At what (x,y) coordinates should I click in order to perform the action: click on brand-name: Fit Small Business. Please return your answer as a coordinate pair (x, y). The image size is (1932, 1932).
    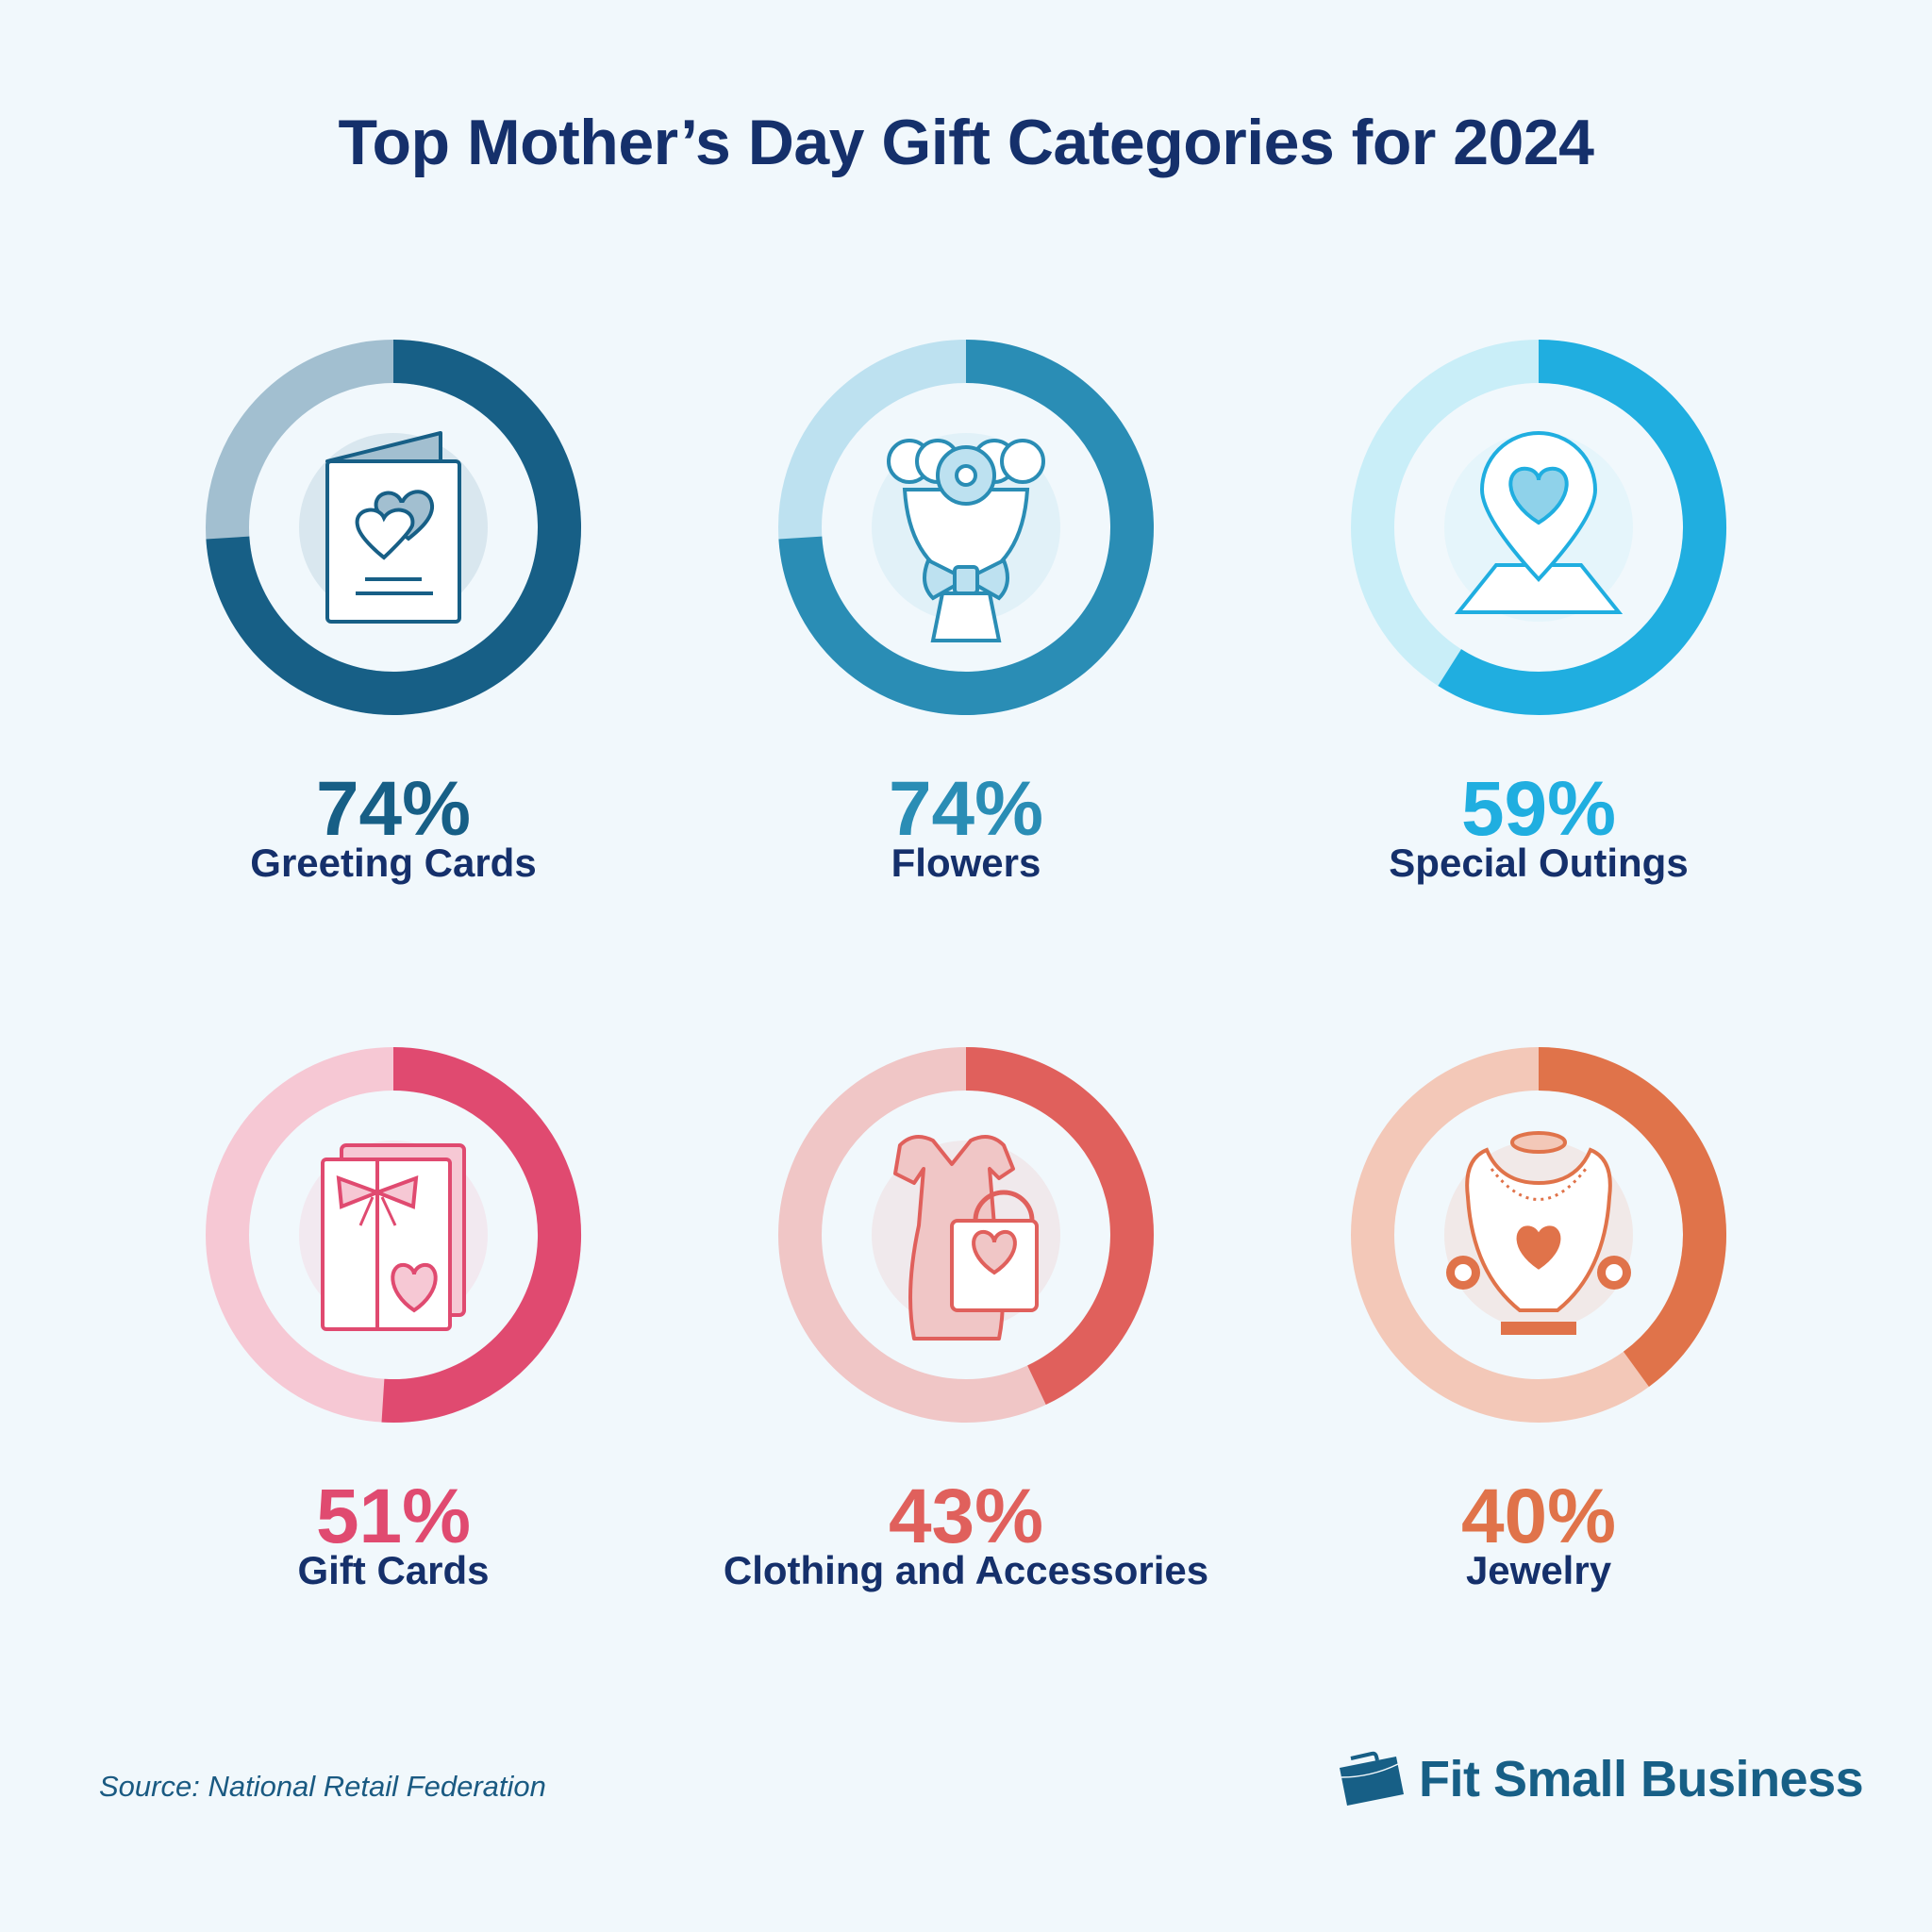
    Looking at the image, I should click on (1642, 1779).